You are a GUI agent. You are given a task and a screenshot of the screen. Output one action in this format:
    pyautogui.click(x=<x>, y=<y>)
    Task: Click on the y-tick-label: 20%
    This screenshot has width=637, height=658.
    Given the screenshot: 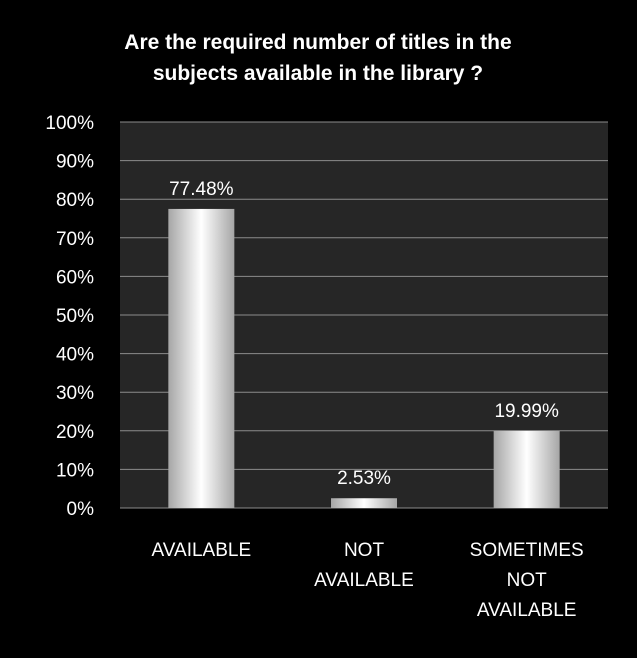 What is the action you would take?
    pyautogui.click(x=75, y=432)
    